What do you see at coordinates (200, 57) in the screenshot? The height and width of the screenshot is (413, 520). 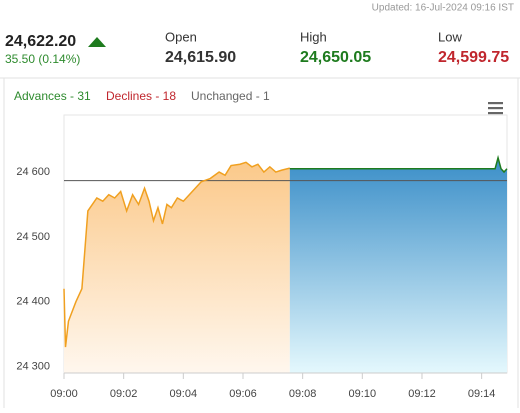 I see `stat-value: 24,615.90` at bounding box center [200, 57].